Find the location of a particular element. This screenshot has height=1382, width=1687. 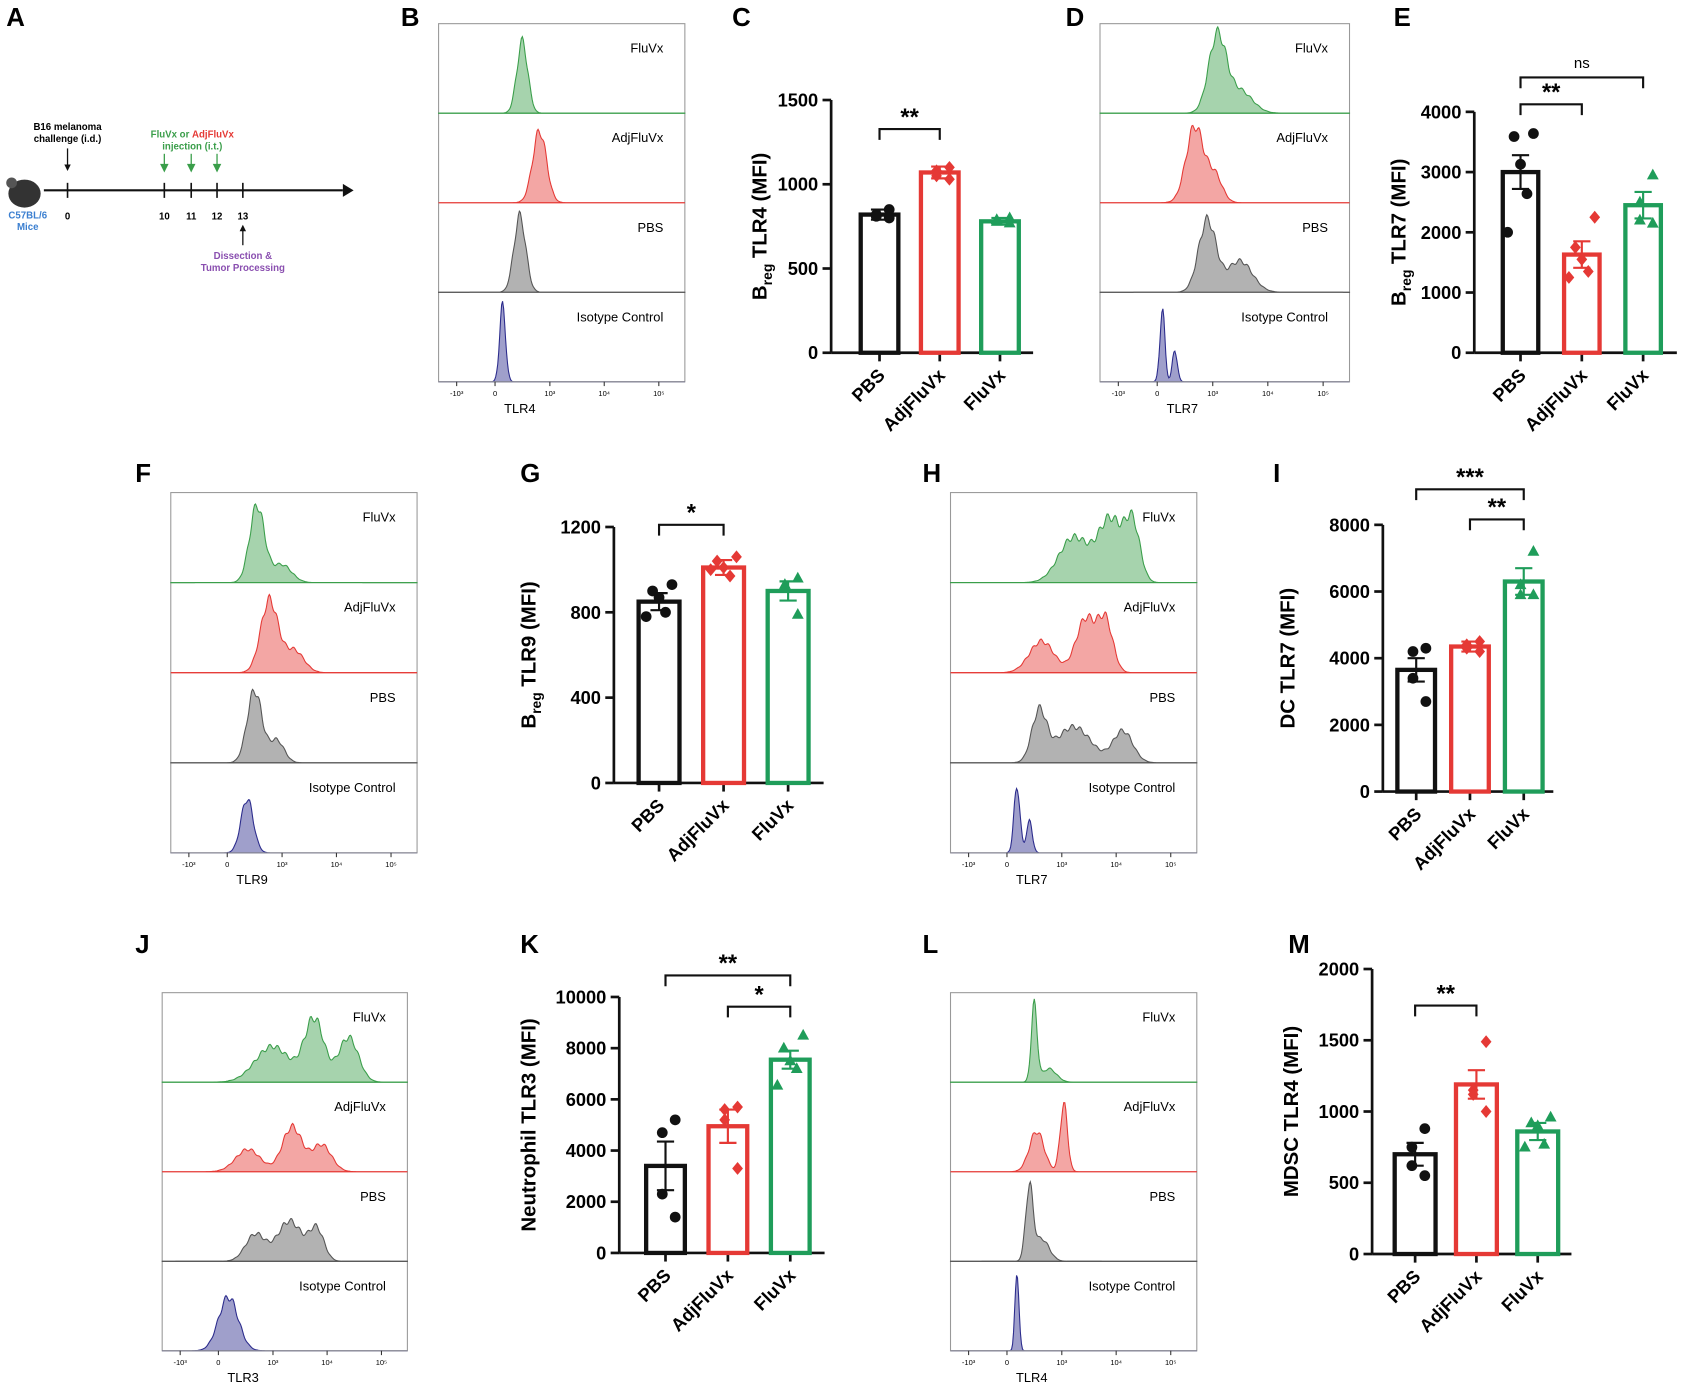

y-tick-label: 1500 is located at coordinates (1339, 1040).